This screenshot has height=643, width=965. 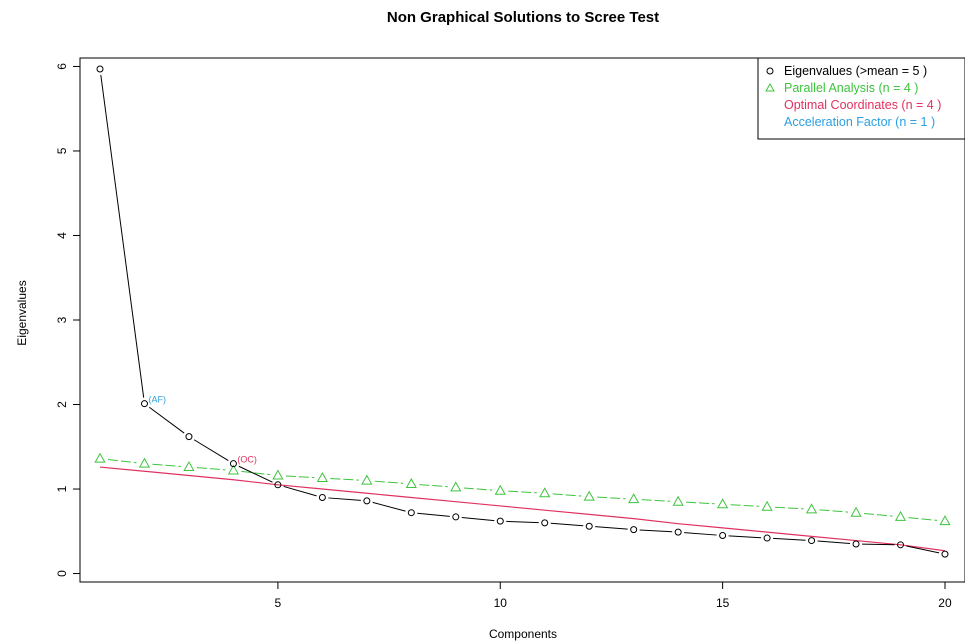 What do you see at coordinates (723, 603) in the screenshot?
I see `x-tick-label: 15` at bounding box center [723, 603].